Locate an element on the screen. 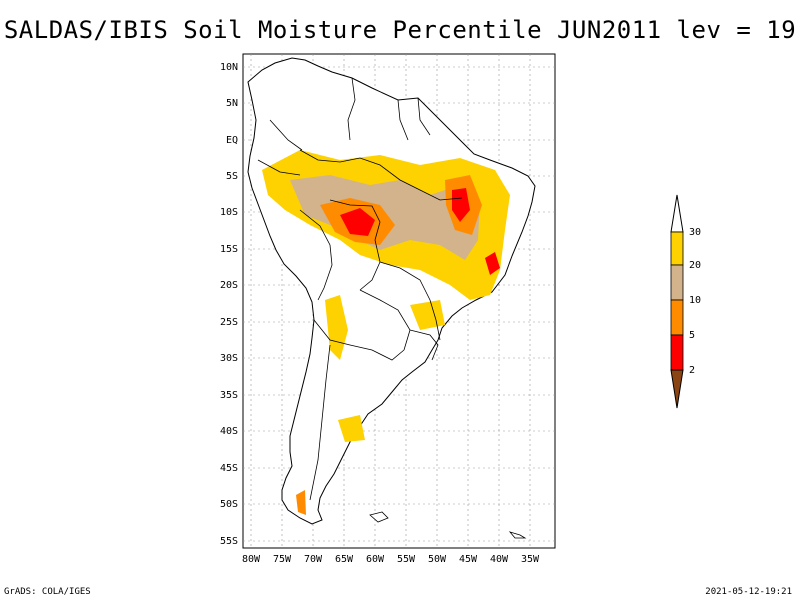 This screenshot has height=600, width=800. lon-tick-label: 40W is located at coordinates (499, 559).